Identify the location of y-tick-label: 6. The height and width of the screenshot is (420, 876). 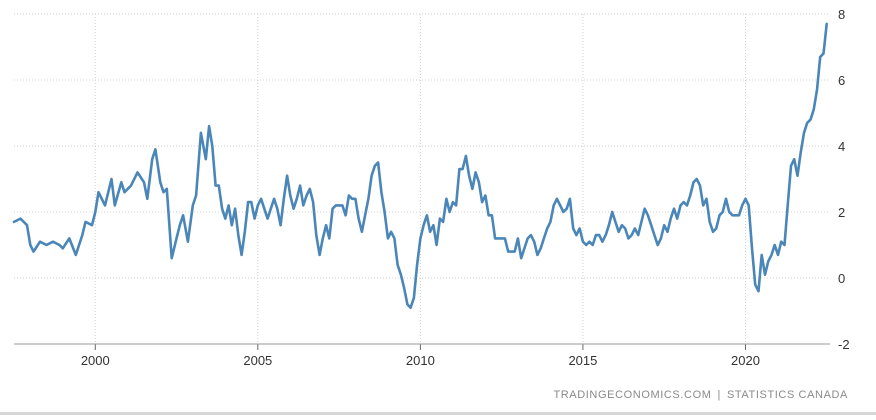
(841, 80).